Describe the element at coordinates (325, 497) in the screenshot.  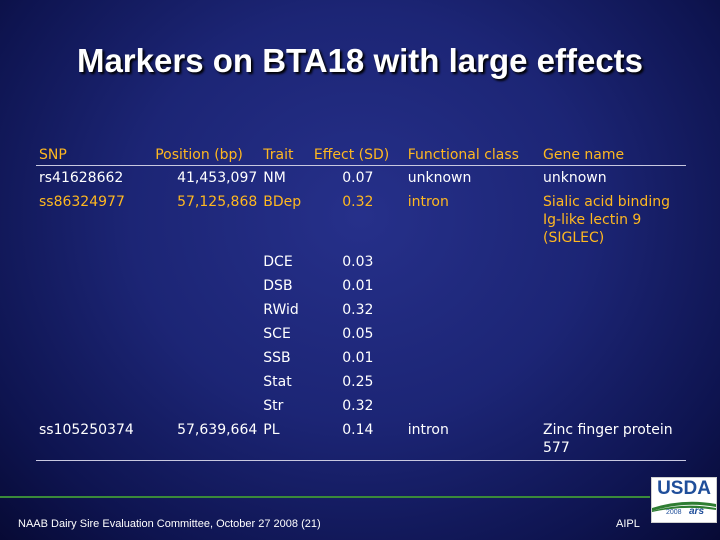
I see `footer-divider` at that location.